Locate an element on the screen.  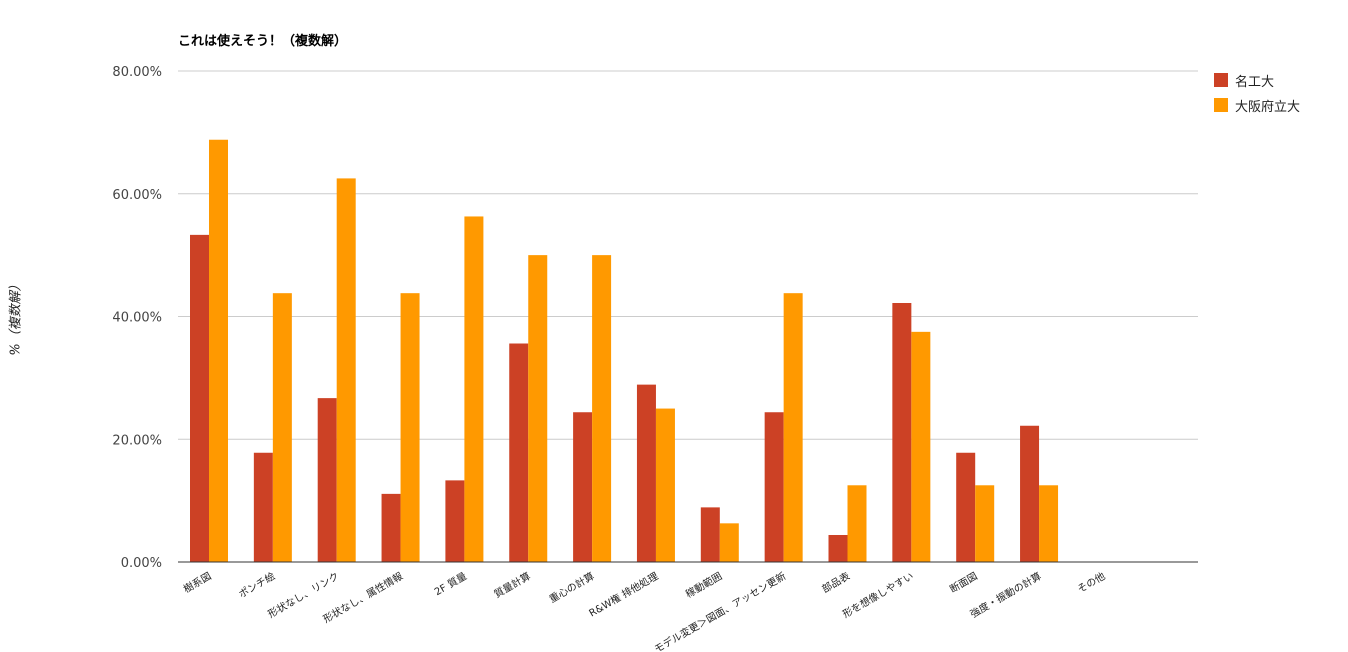
x-tick-label: ポンチ絵 is located at coordinates (256, 584).